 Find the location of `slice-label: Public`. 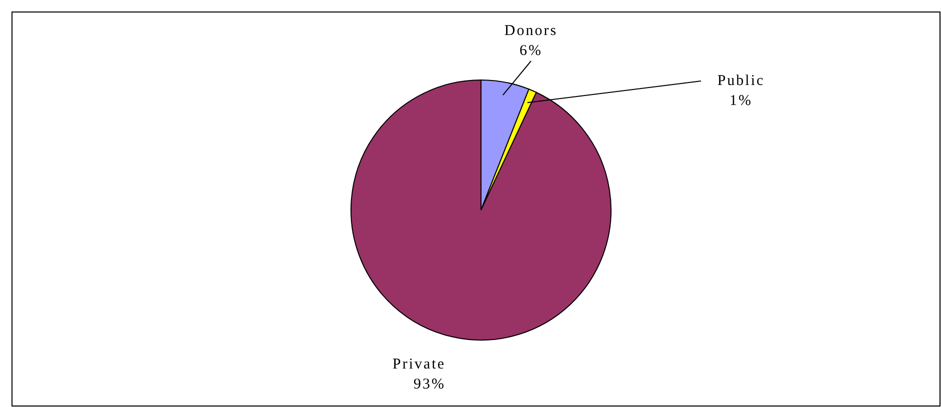

slice-label: Public is located at coordinates (741, 81).